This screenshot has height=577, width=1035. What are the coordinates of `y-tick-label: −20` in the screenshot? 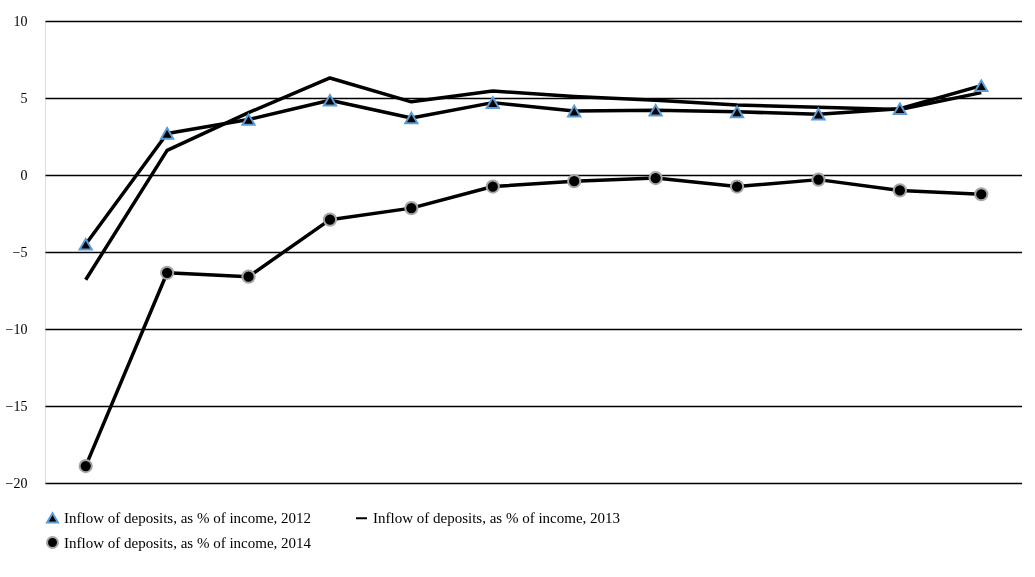 It's located at (16, 483).